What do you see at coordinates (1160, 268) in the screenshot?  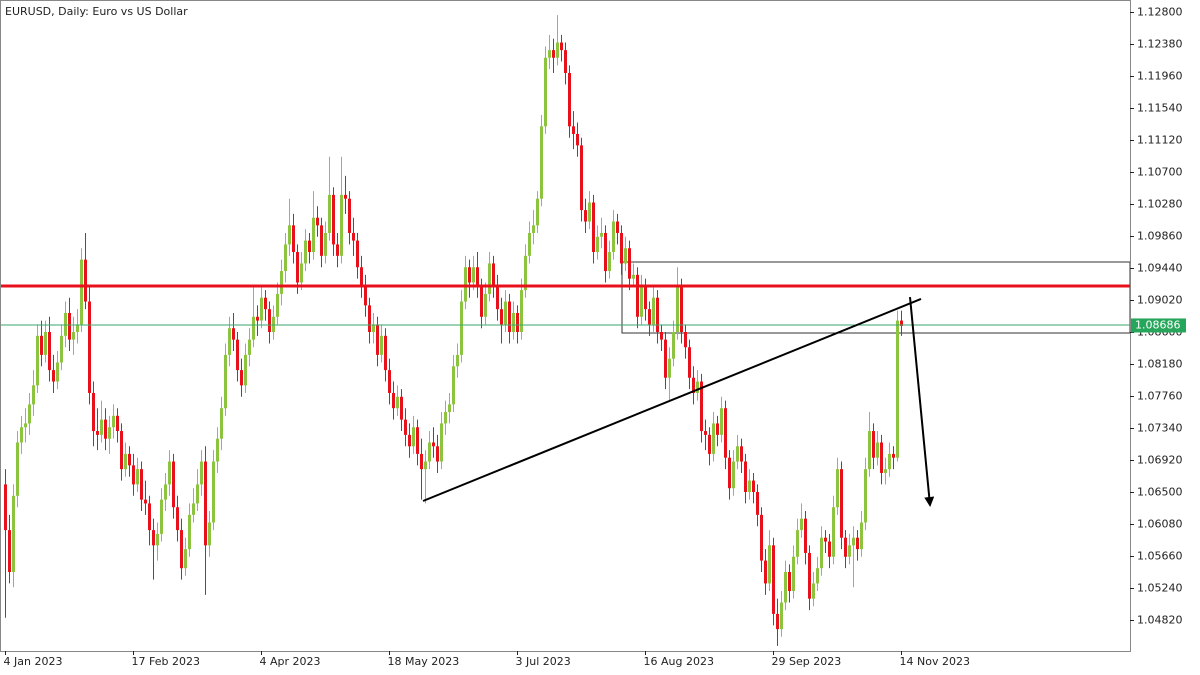 I see `y-tick-label: 1.09440` at bounding box center [1160, 268].